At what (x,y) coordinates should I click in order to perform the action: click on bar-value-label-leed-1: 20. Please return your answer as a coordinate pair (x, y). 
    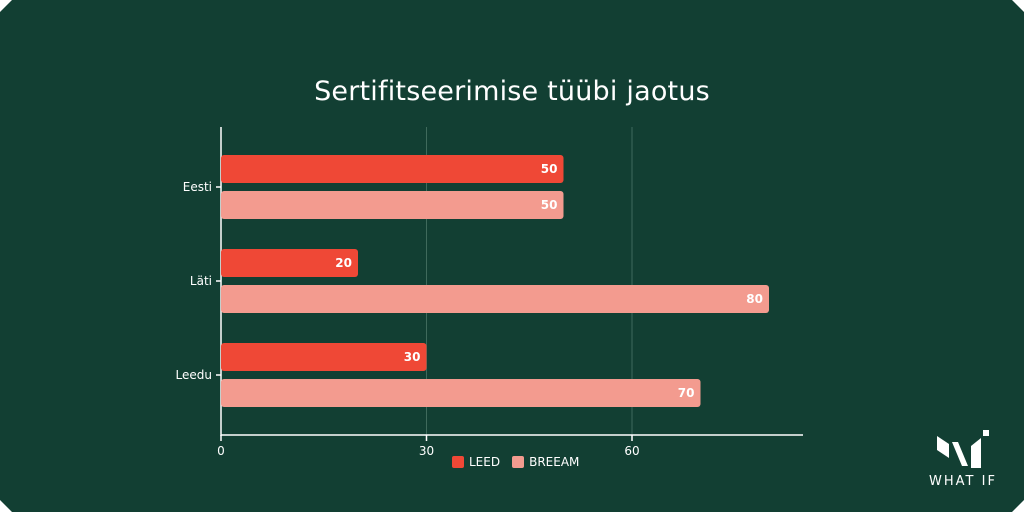
    Looking at the image, I should click on (343, 263).